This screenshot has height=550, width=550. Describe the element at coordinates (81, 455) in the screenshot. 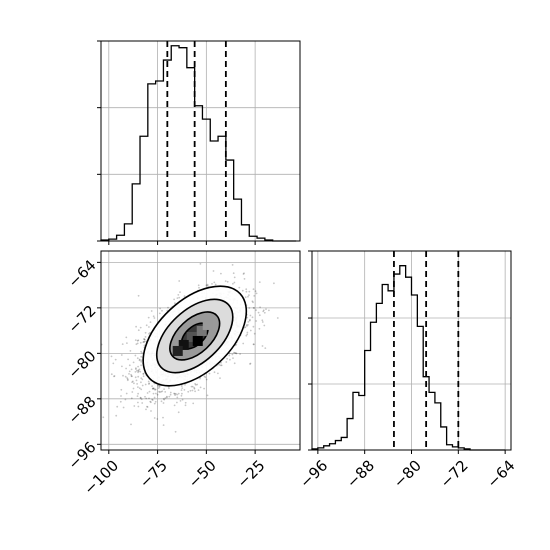

I see `y-tick-label-4: −96` at that location.